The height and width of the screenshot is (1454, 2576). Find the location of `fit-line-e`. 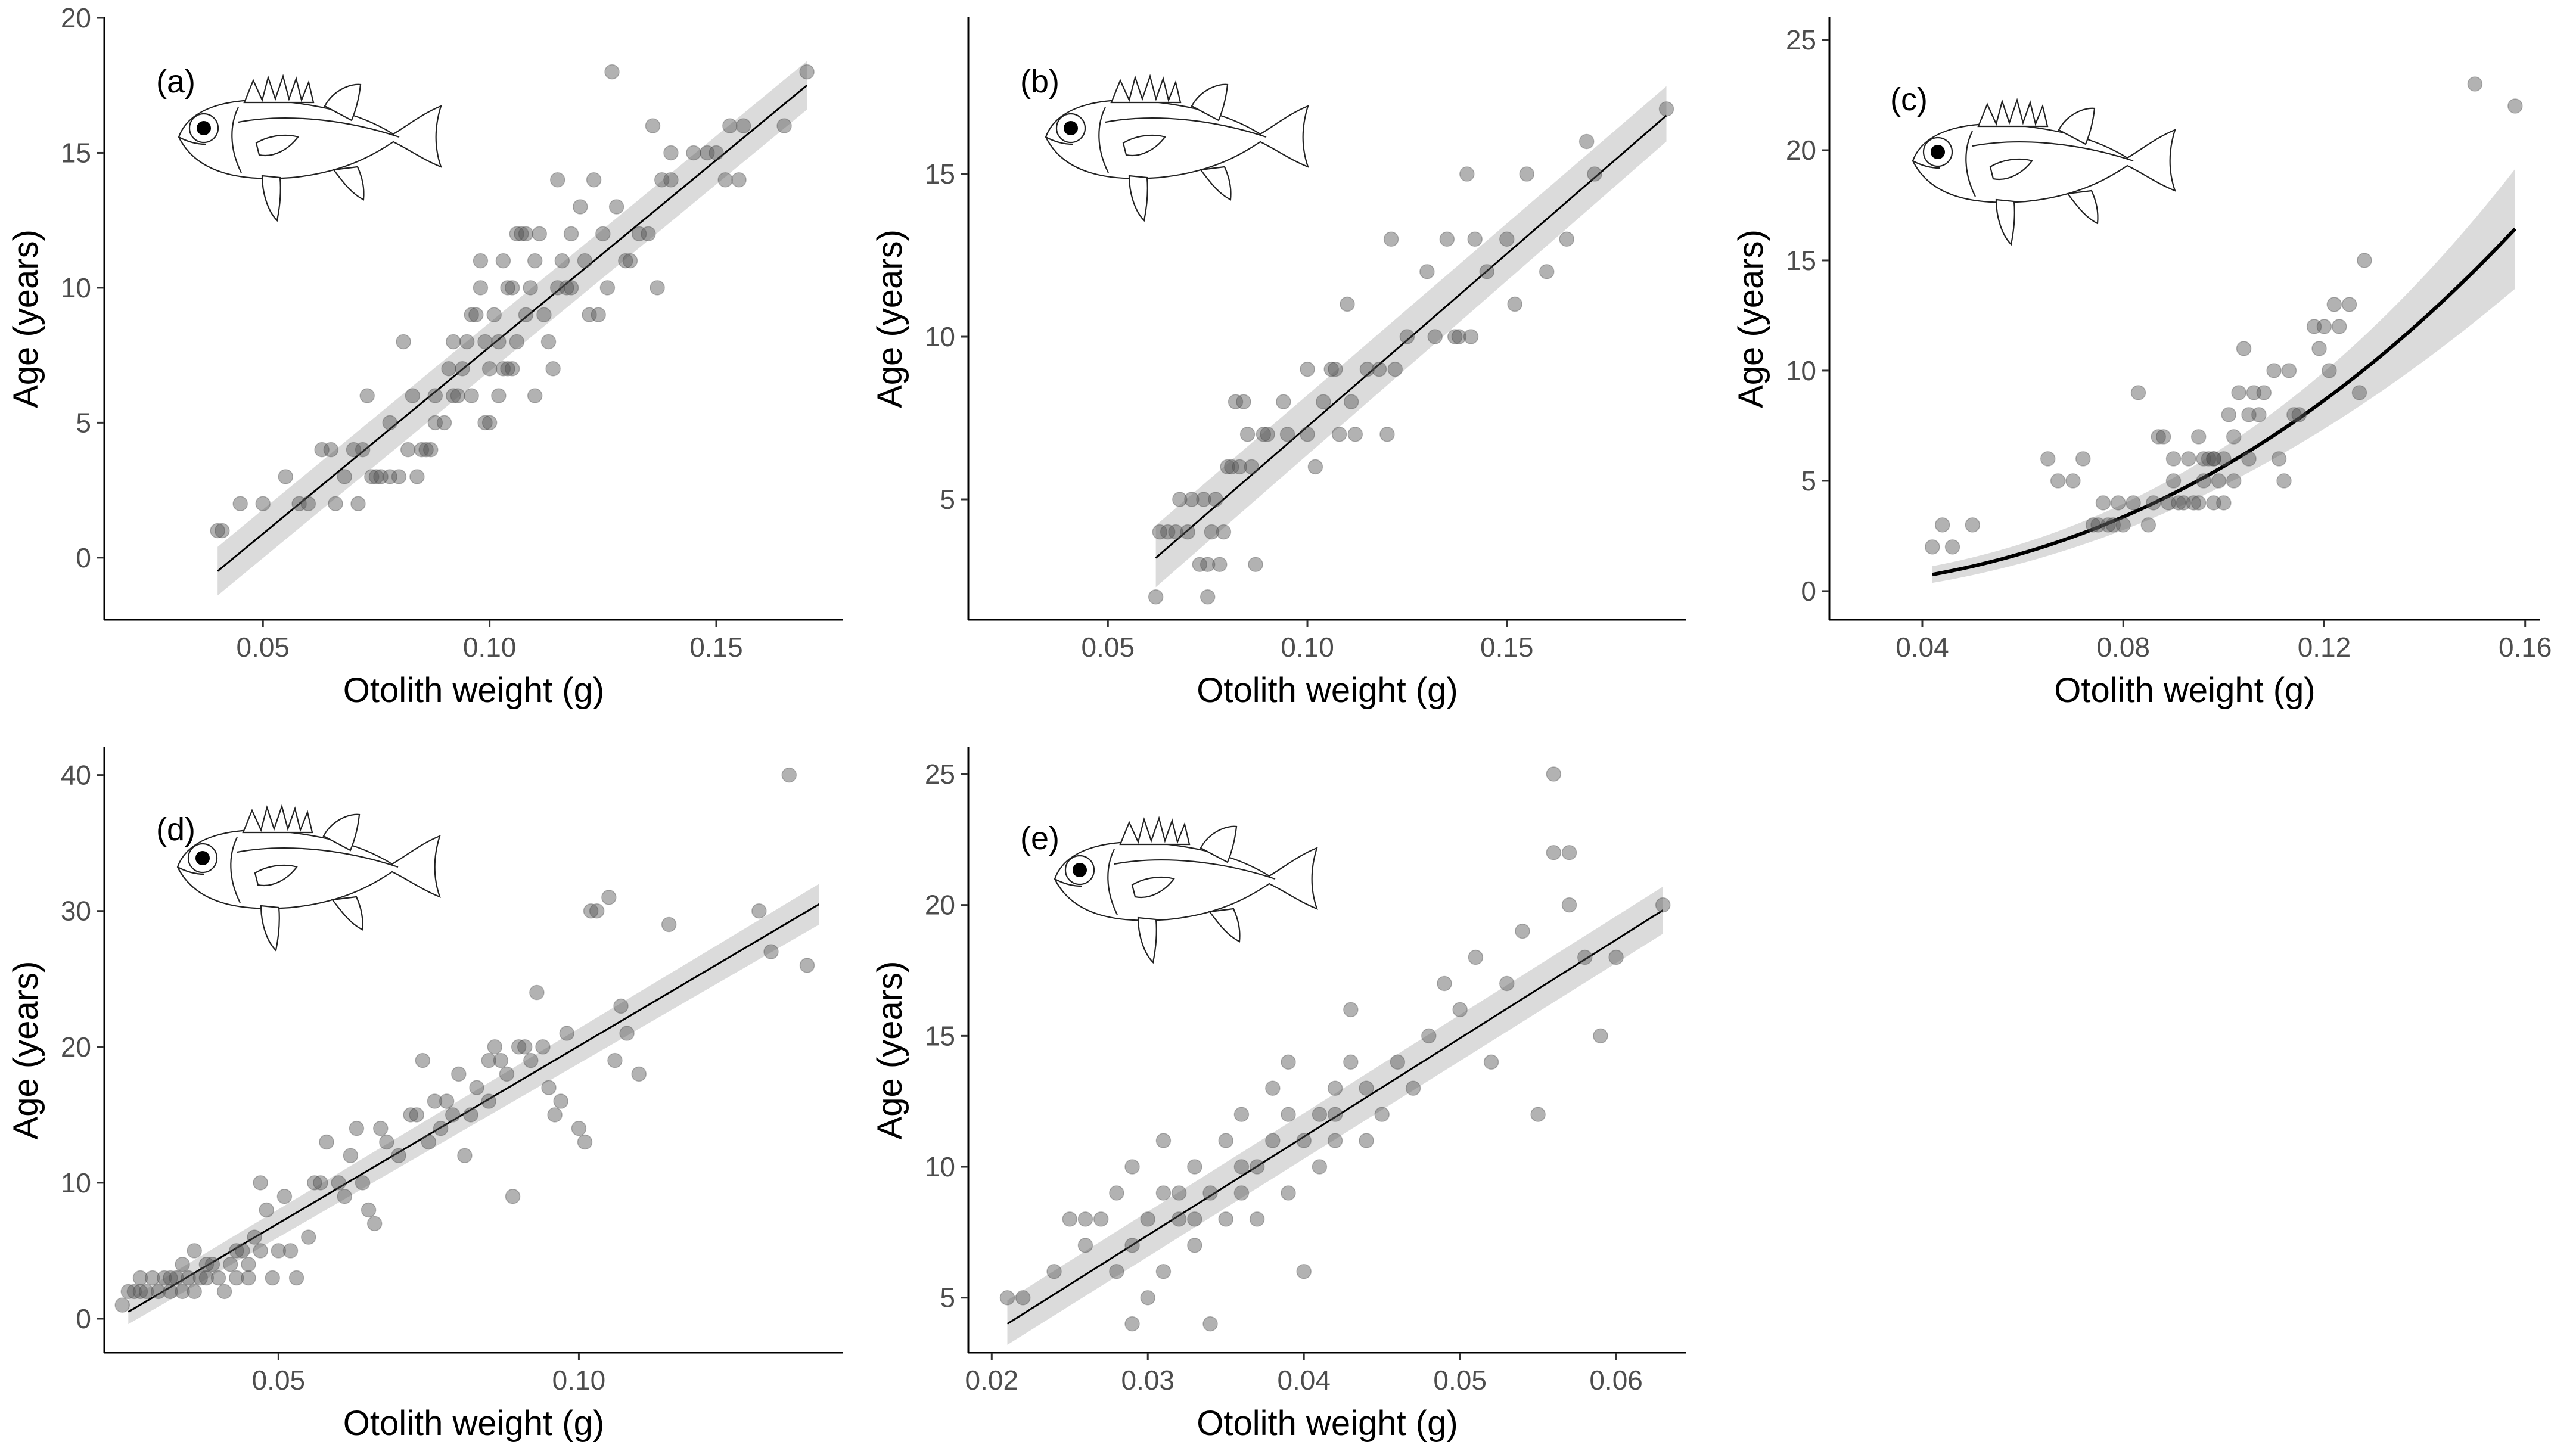

fit-line-e is located at coordinates (1335, 1117).